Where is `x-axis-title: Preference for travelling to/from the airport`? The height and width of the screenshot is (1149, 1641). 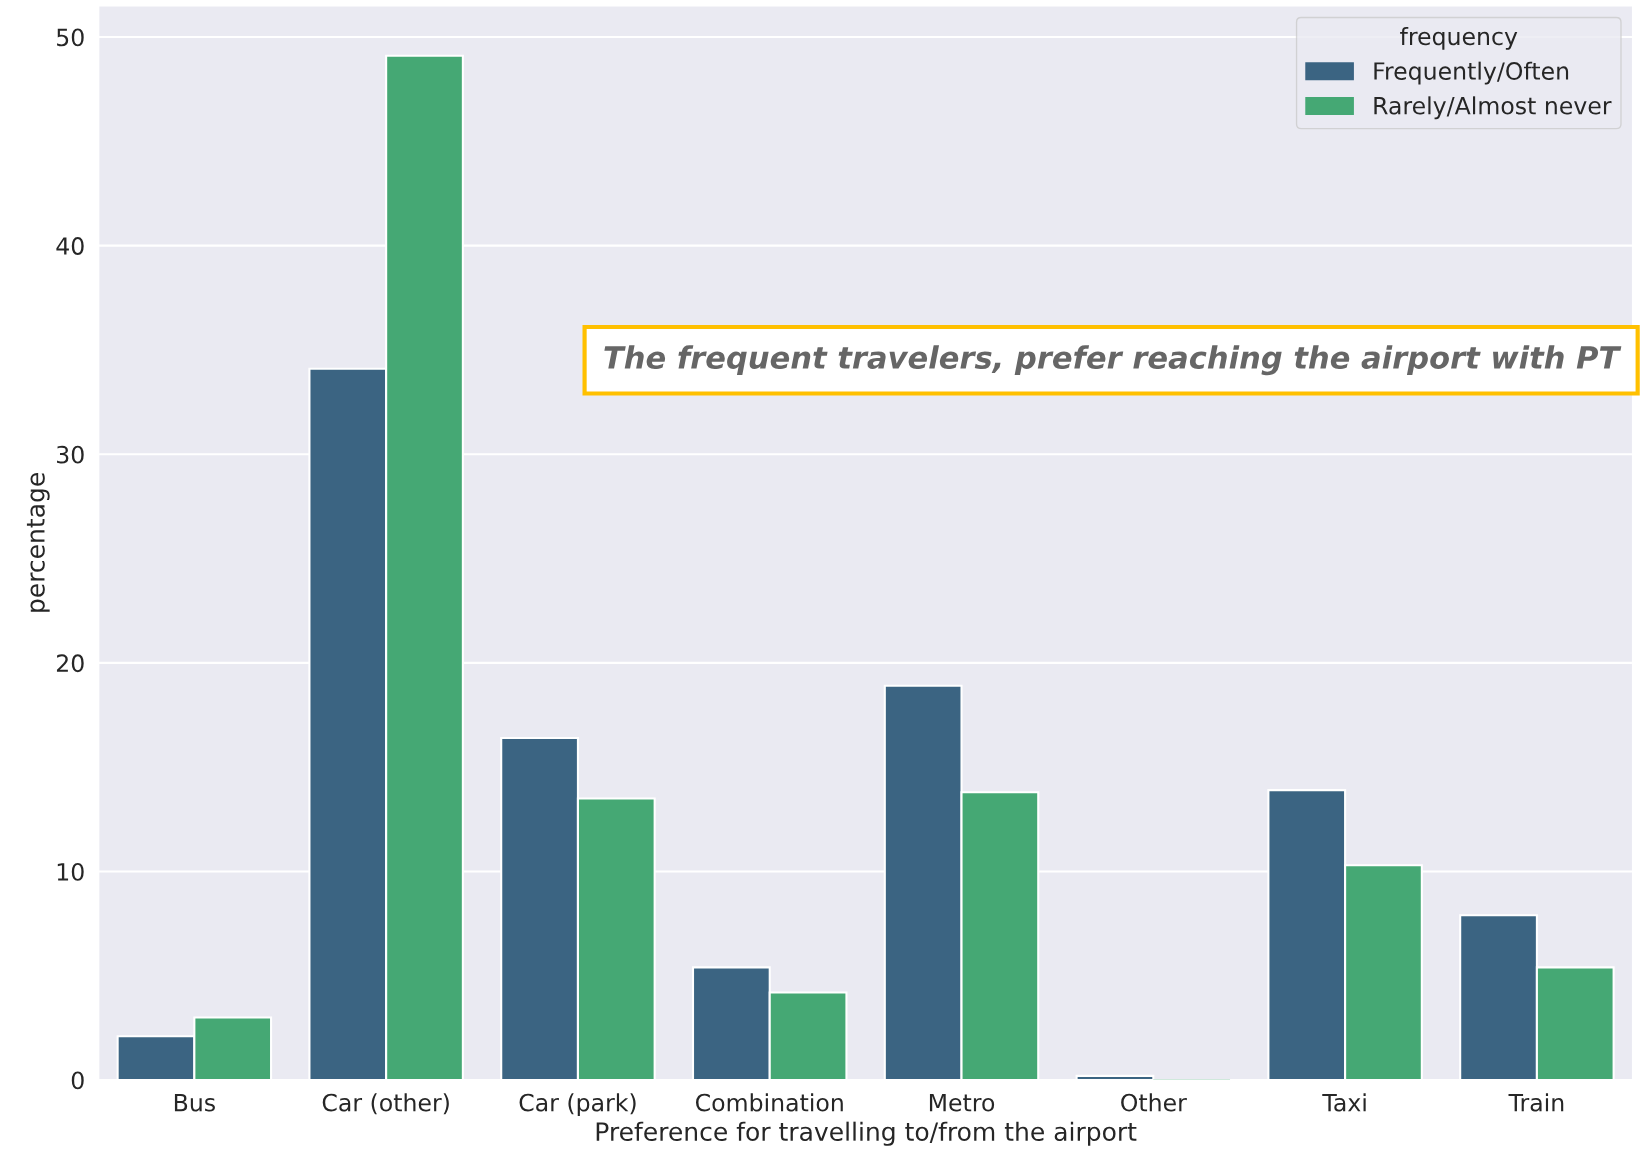
x-axis-title: Preference for travelling to/from the airport is located at coordinates (866, 1133).